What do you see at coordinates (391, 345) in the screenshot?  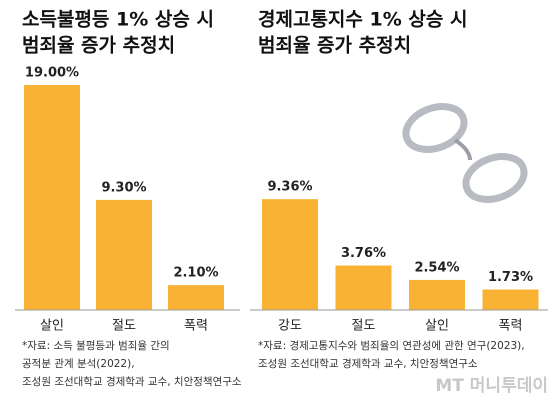 I see `source-note: *자료: 경제고통지수와 범죄율의 연관성에 관한 연구(2023),` at bounding box center [391, 345].